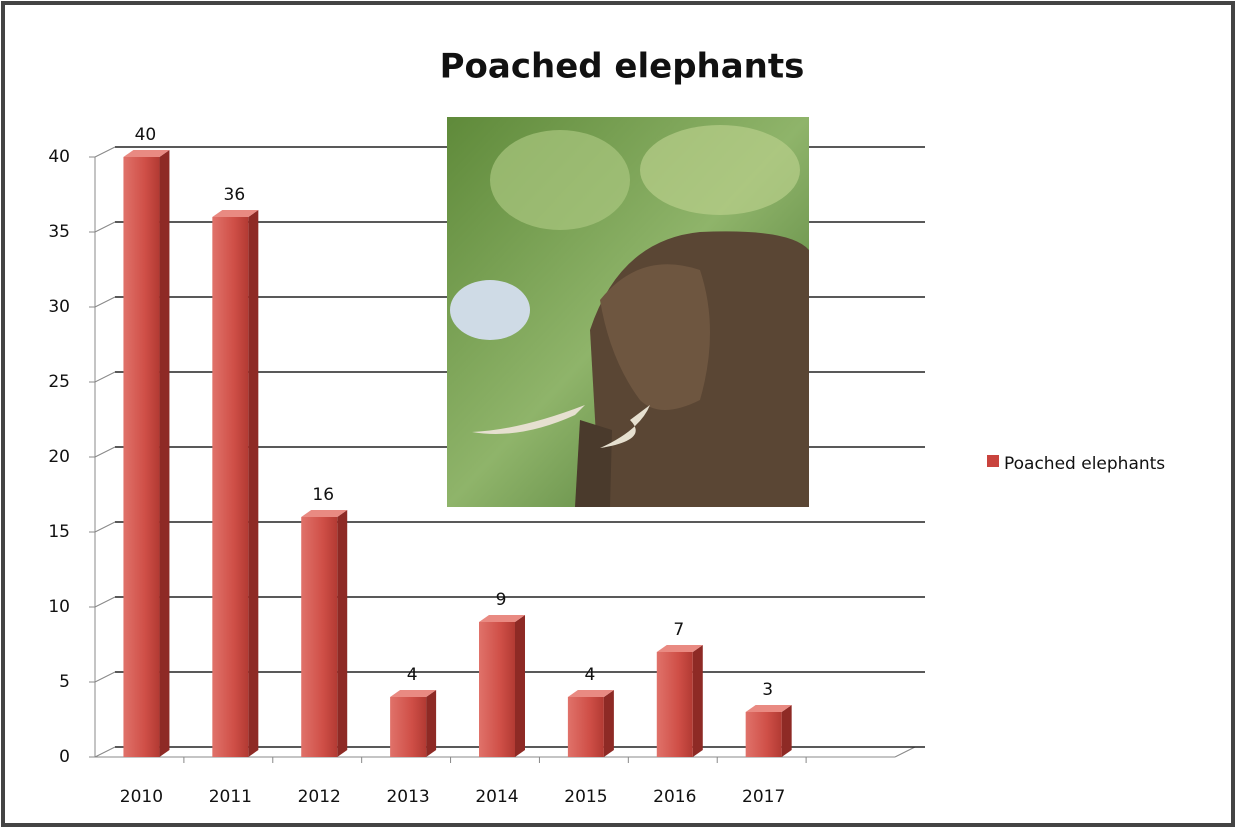  What do you see at coordinates (763, 797) in the screenshot?
I see `x-tick-label: 2017` at bounding box center [763, 797].